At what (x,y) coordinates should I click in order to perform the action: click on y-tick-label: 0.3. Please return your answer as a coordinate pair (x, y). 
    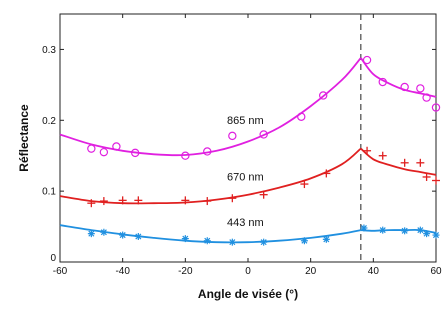
    Looking at the image, I should click on (49, 50).